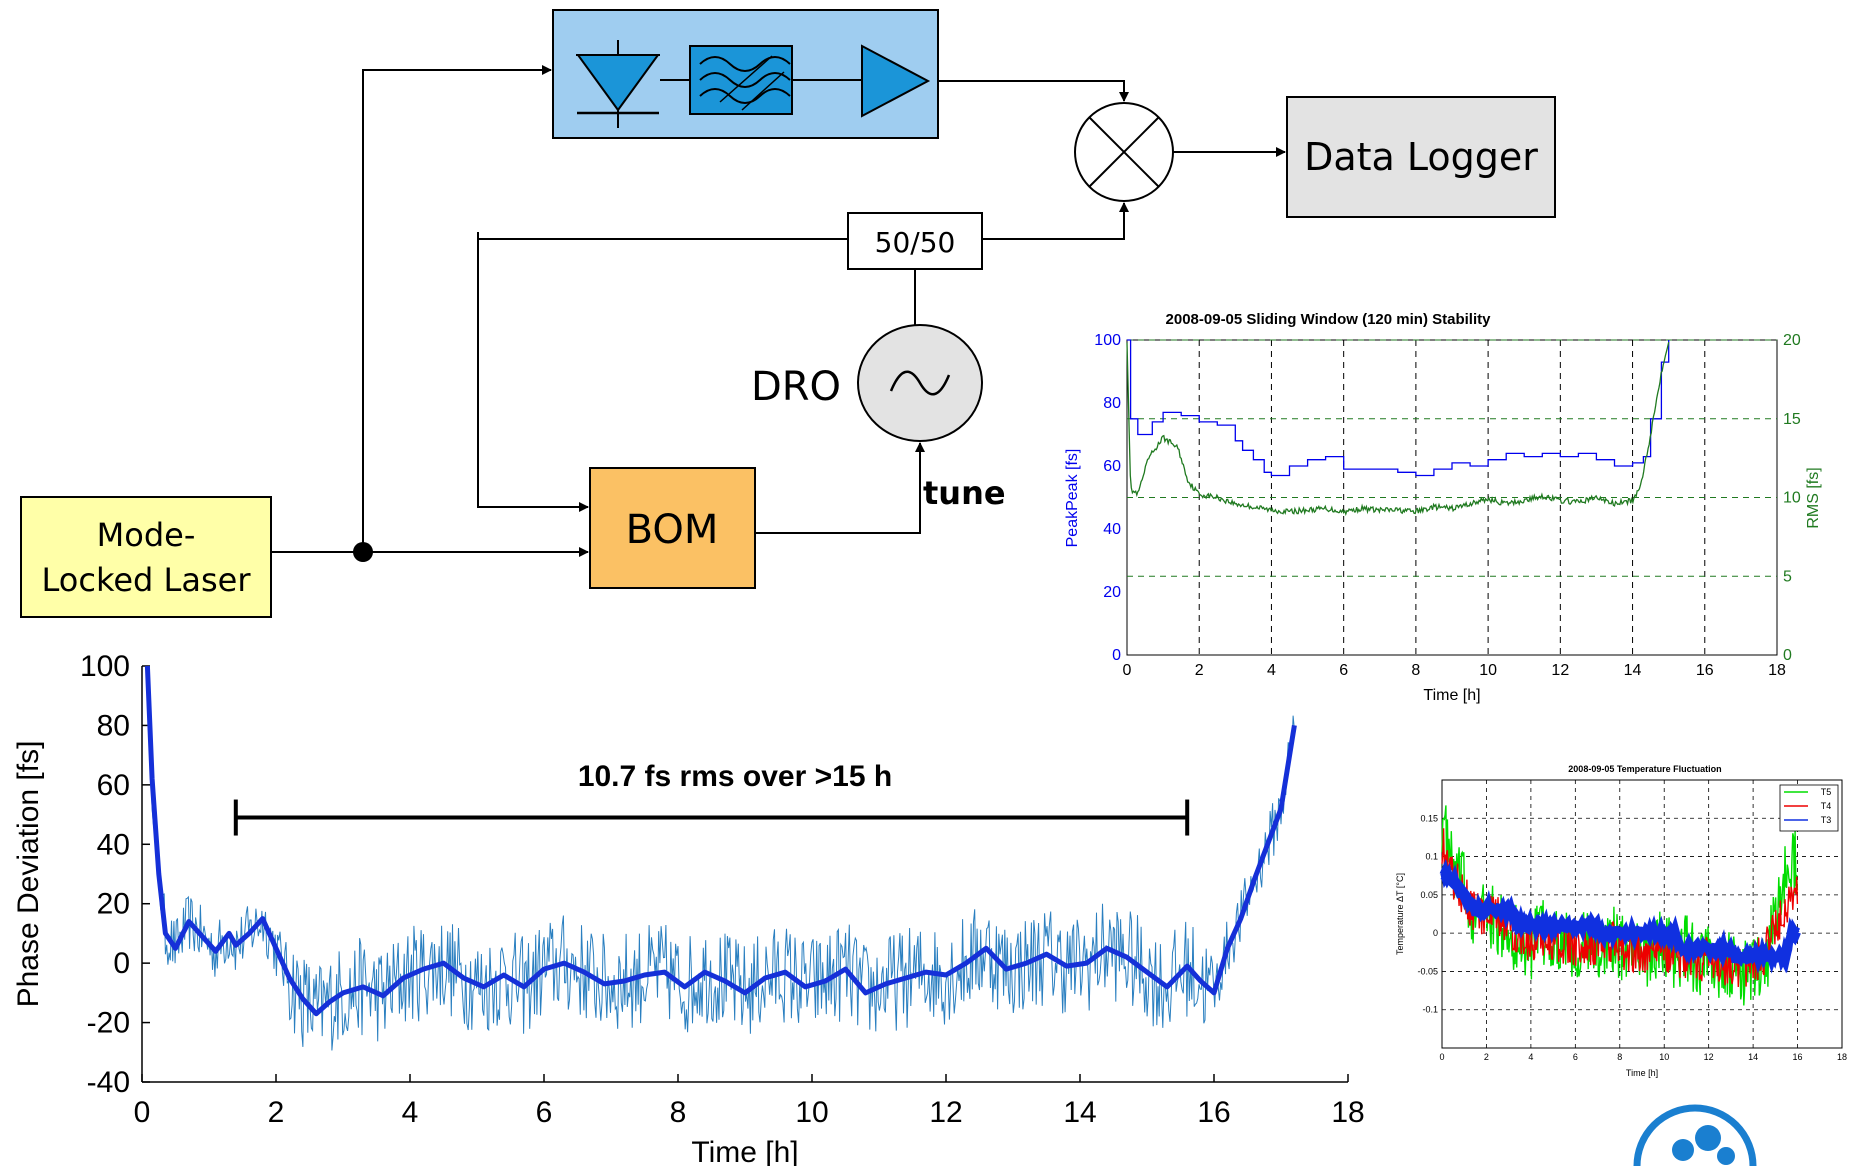 This screenshot has width=1854, height=1166. I want to click on splitter-label: 50/50, so click(915, 242).